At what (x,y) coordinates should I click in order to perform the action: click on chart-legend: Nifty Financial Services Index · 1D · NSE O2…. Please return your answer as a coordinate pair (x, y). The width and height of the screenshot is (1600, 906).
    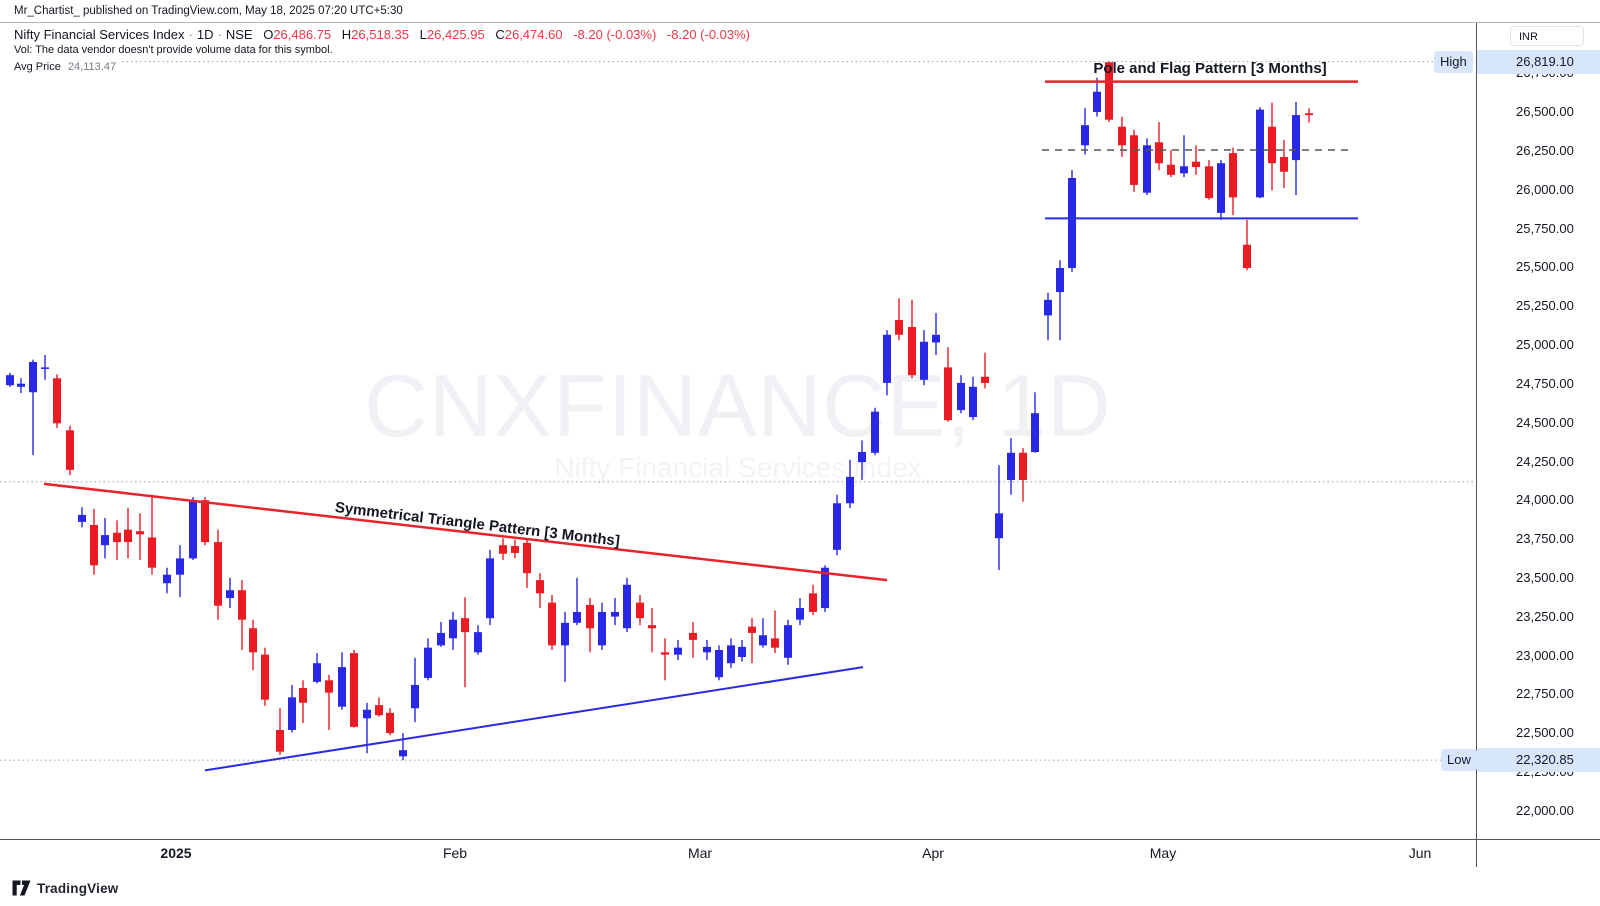
    Looking at the image, I should click on (382, 51).